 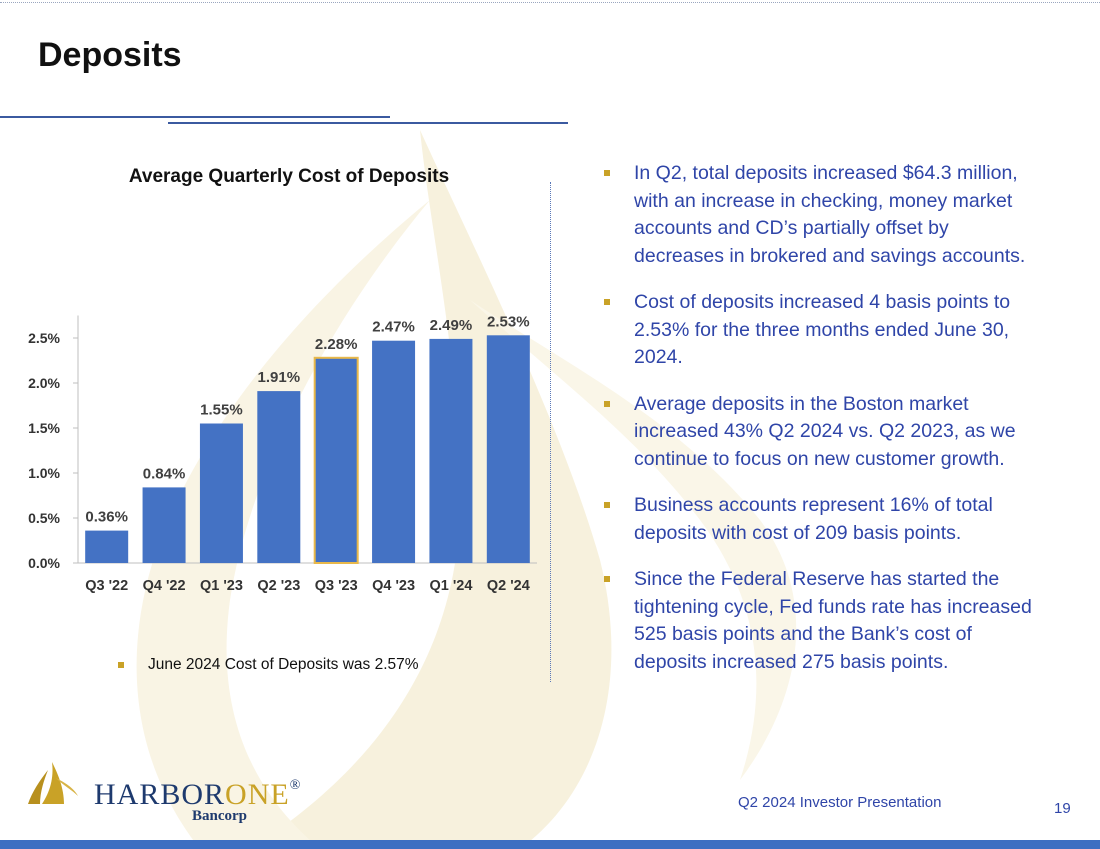 I want to click on y-tick-label: 1.5%, so click(x=44, y=428).